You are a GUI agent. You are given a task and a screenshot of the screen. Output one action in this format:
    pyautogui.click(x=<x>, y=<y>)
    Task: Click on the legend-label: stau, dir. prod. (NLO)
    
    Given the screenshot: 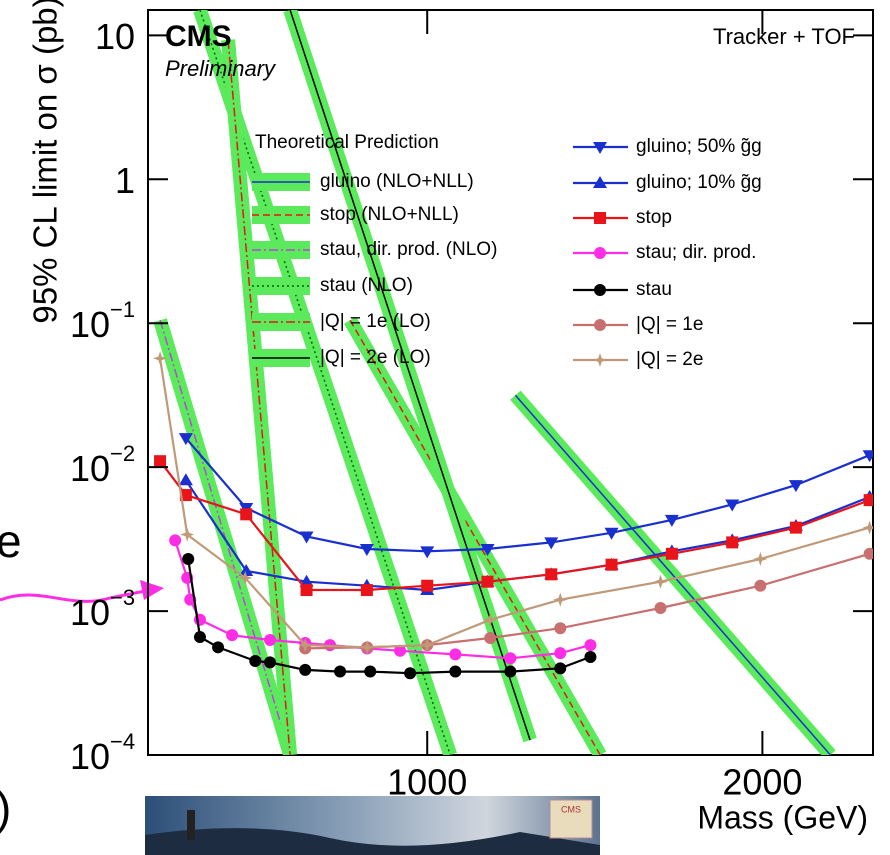 What is the action you would take?
    pyautogui.click(x=408, y=249)
    